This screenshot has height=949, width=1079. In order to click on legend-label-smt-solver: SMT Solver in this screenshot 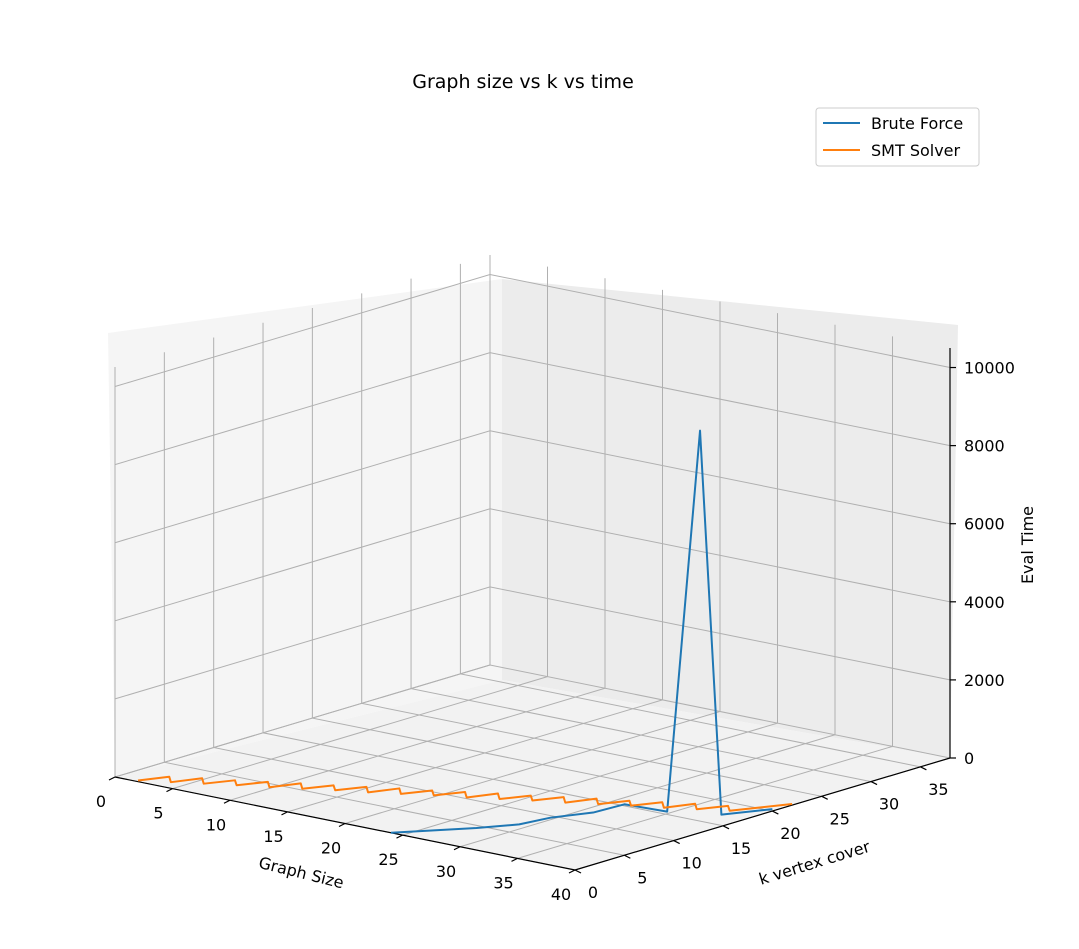, I will do `click(916, 150)`.